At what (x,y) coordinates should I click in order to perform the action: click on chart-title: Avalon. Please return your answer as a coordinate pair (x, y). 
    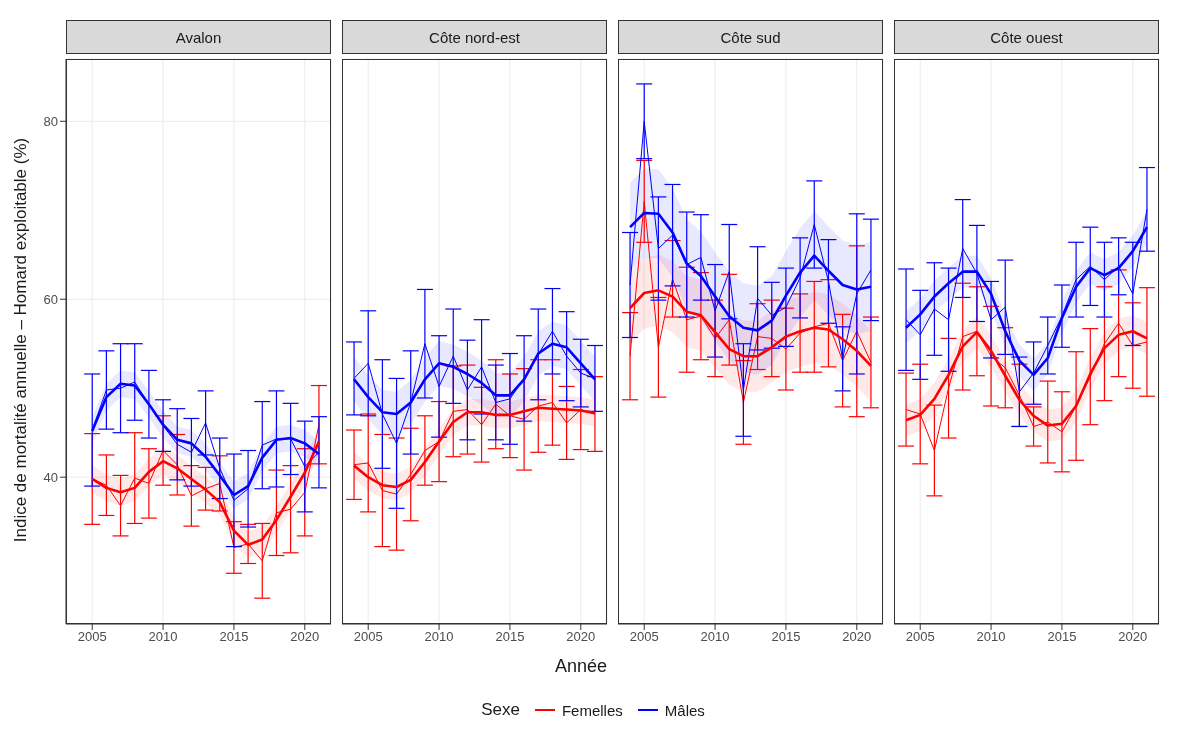
    Looking at the image, I should click on (198, 37).